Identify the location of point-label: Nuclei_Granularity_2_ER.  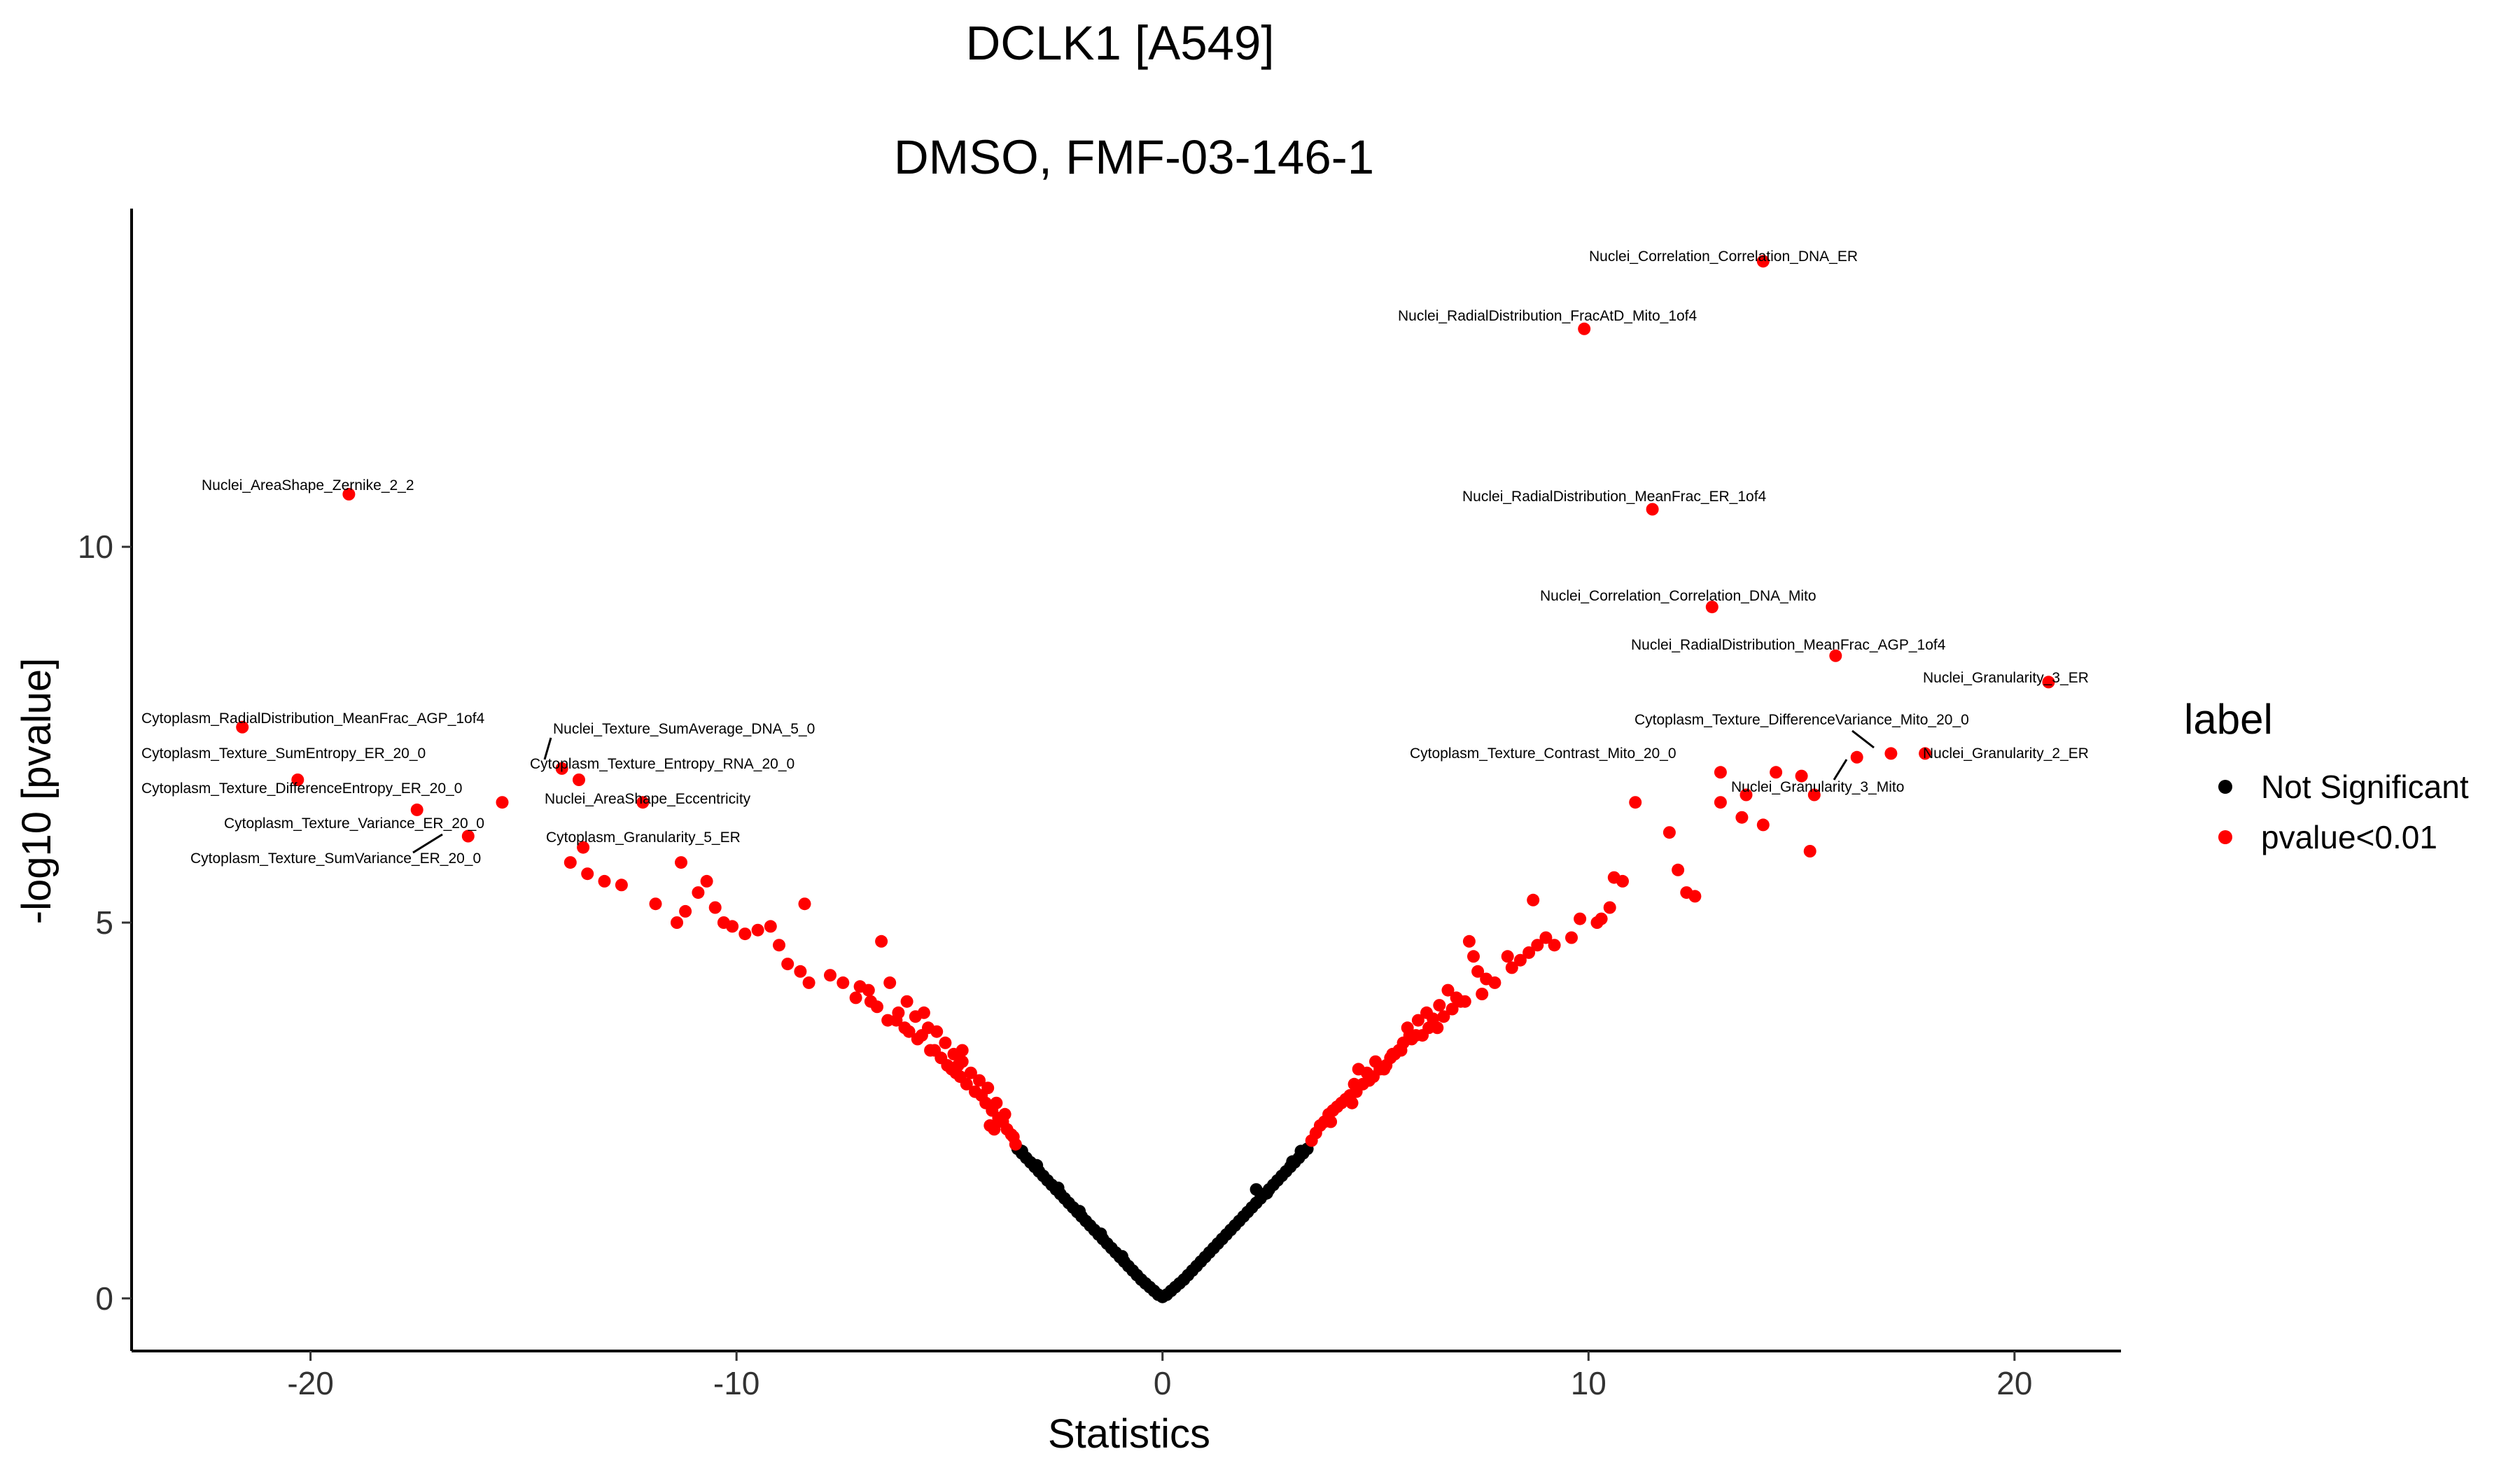
(2006, 754).